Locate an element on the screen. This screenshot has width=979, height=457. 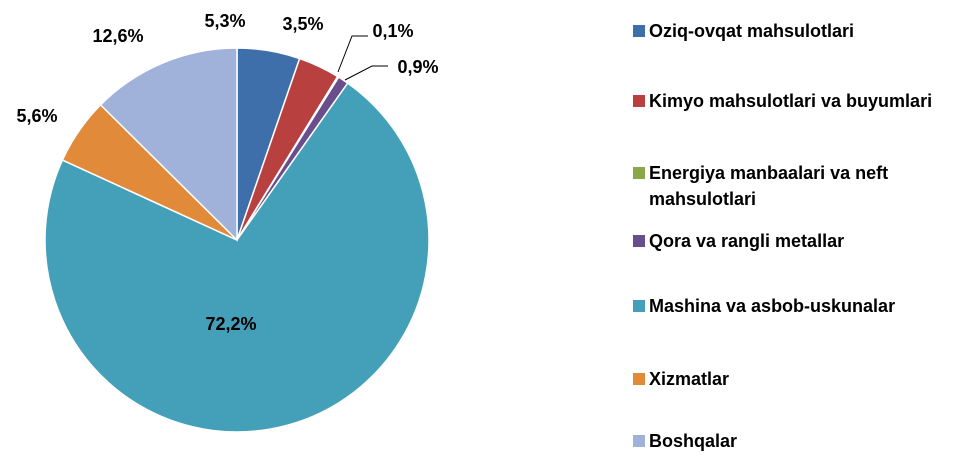
data-label: 72,2% is located at coordinates (230, 324).